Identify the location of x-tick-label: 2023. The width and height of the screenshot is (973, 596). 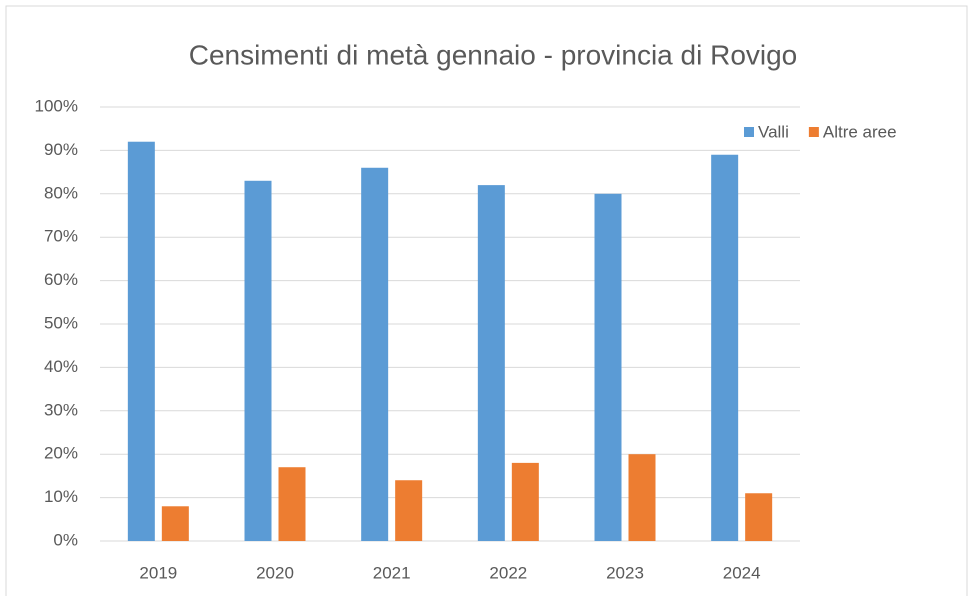
(625, 572).